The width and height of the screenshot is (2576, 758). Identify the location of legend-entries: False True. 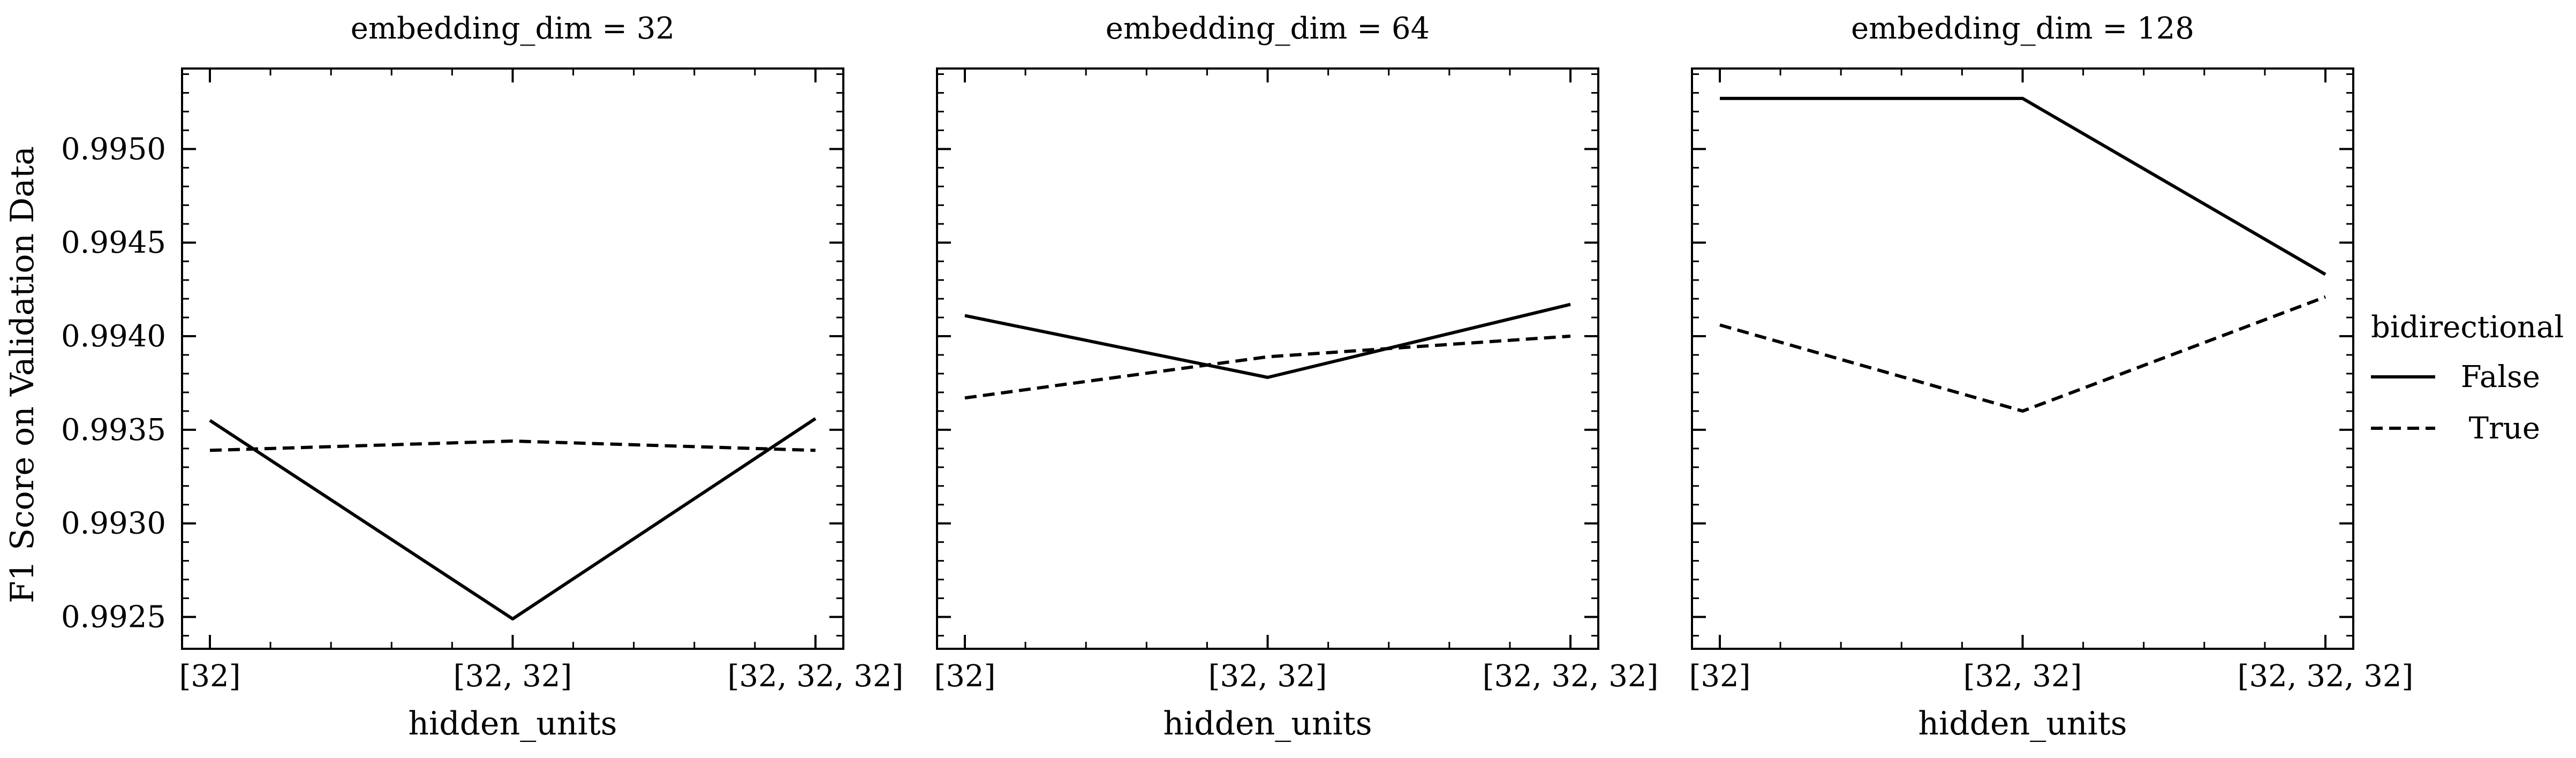
(2455, 403).